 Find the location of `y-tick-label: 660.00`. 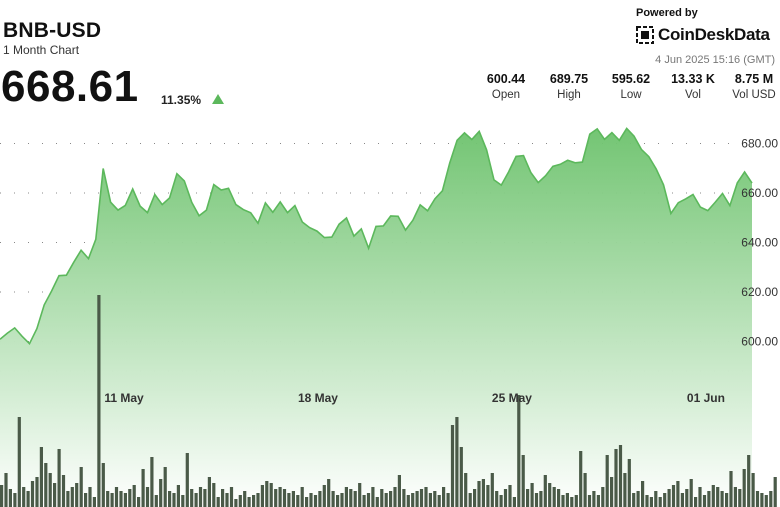

y-tick-label: 660.00 is located at coordinates (759, 193).